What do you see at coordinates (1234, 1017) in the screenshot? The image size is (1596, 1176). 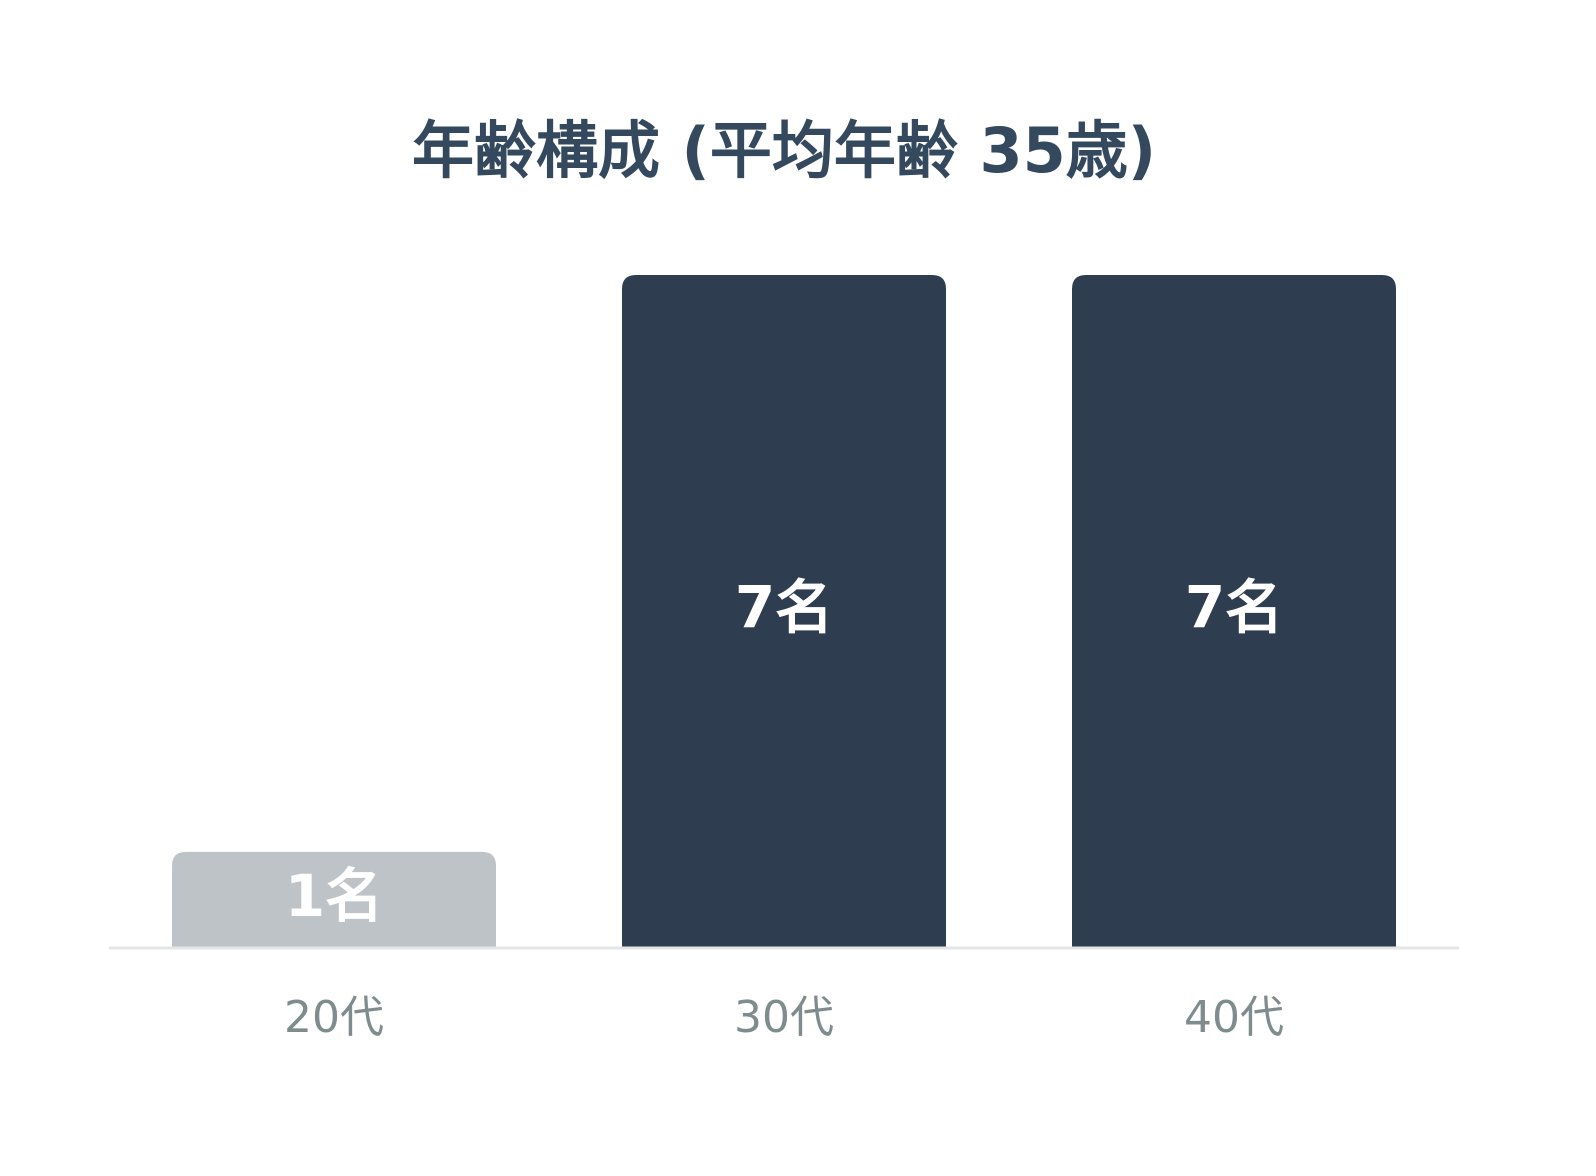 I see `x-tick-label: 40代` at bounding box center [1234, 1017].